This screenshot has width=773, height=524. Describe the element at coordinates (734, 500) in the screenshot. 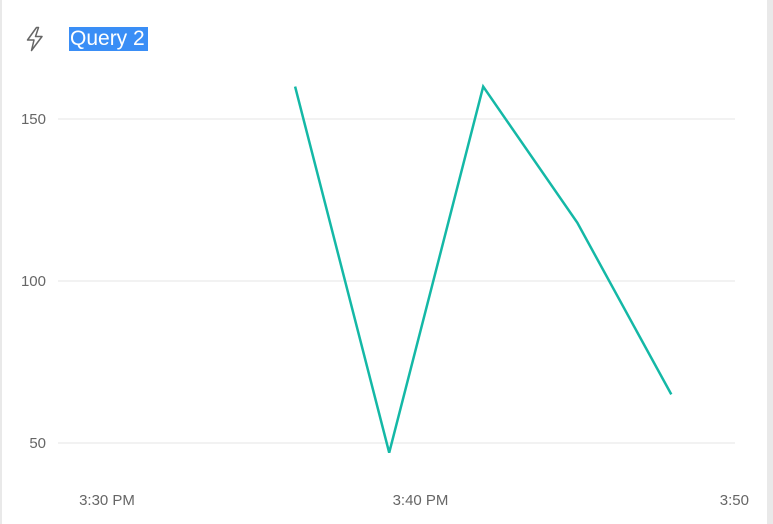

I see `x-tick-label-2: 3:50` at that location.